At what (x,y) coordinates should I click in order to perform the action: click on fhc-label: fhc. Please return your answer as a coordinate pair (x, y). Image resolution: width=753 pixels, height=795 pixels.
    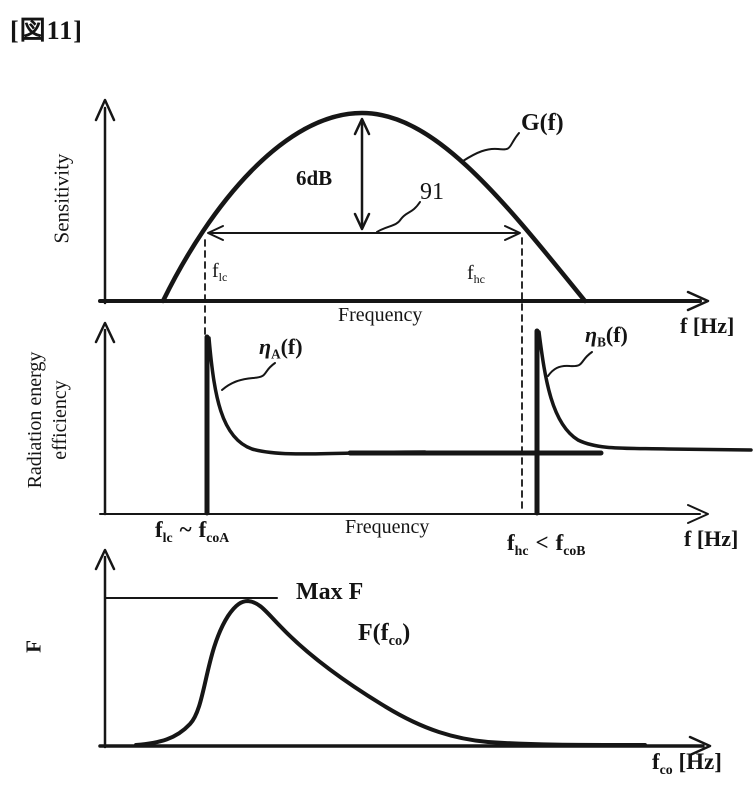
    Looking at the image, I should click on (476, 274).